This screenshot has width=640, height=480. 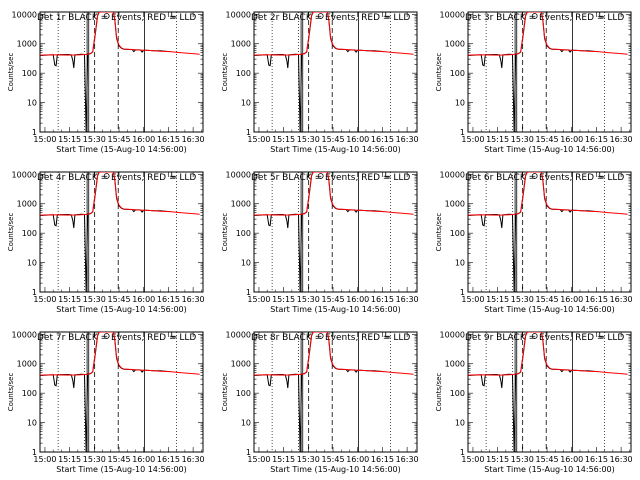 What do you see at coordinates (330, 18) in the screenshot?
I see `panel-title: Det 2r BLACK = Events, RED = LLD` at bounding box center [330, 18].